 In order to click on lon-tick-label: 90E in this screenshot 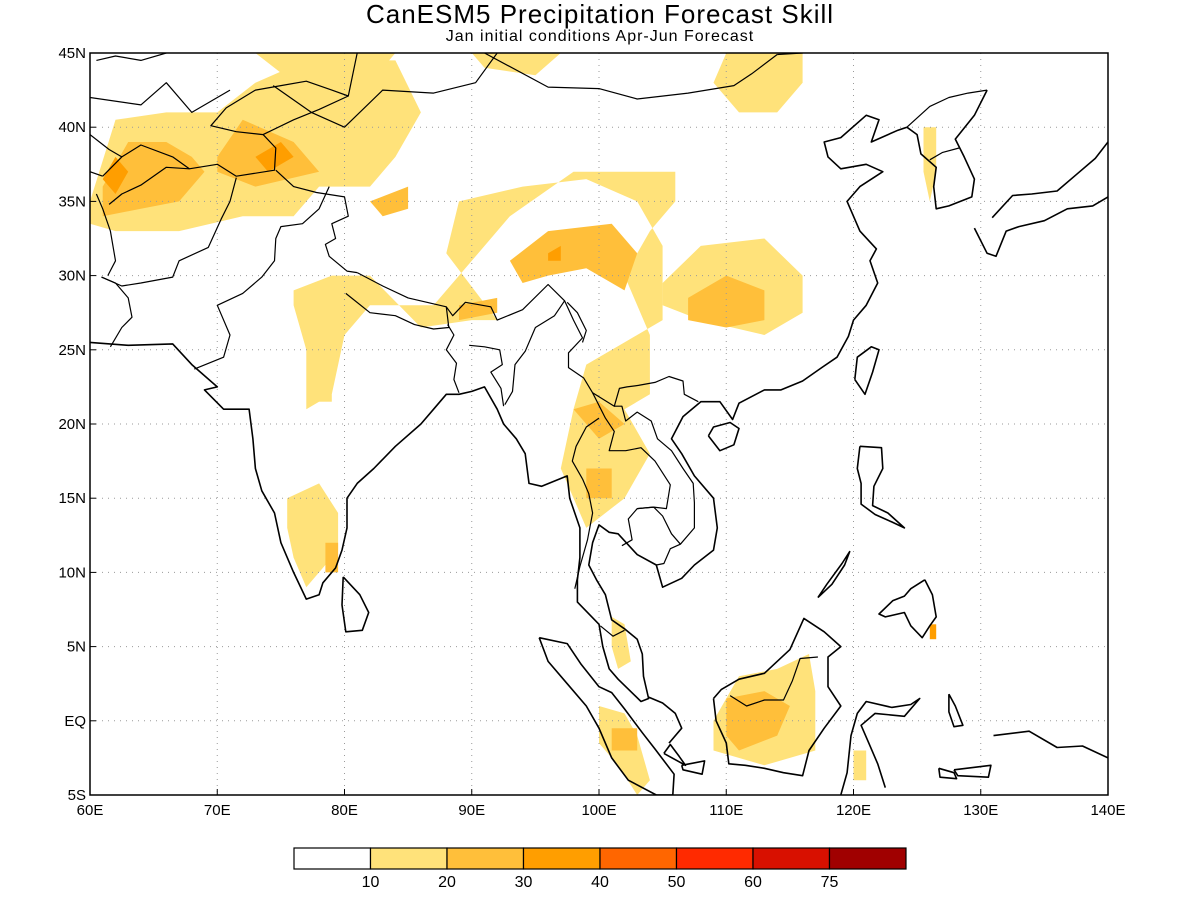, I will do `click(471, 810)`.